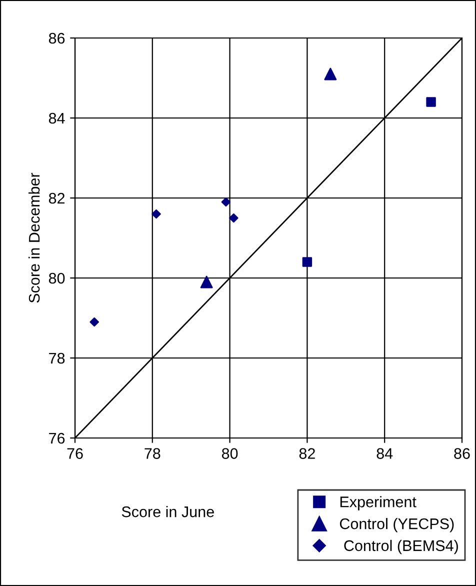  What do you see at coordinates (378, 503) in the screenshot?
I see `legend-label: Experiment` at bounding box center [378, 503].